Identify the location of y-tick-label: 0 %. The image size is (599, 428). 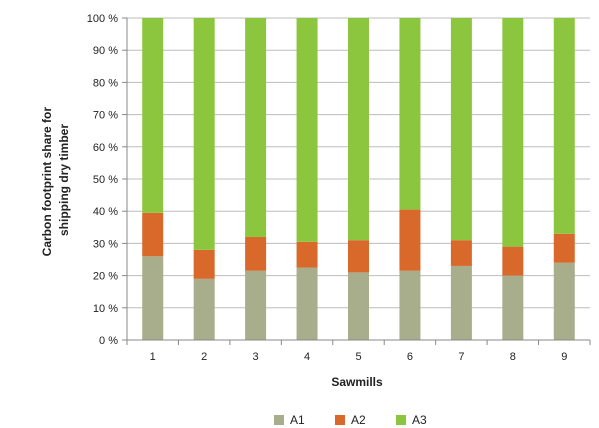
(108, 341).